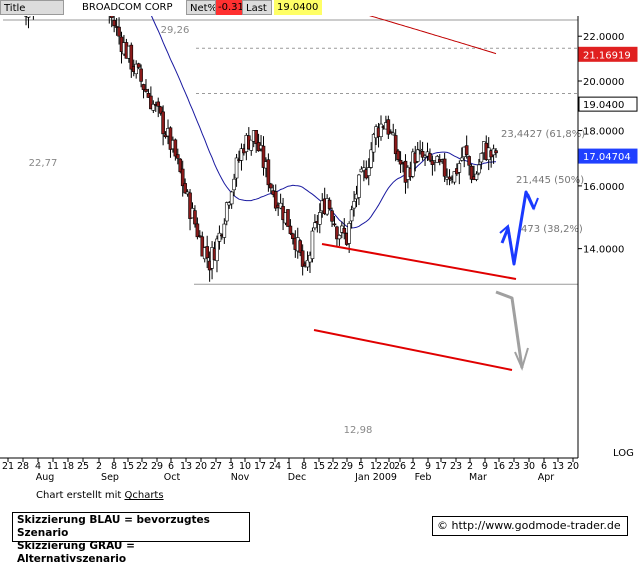 Image resolution: width=638 pixels, height=566 pixels. I want to click on scenario-blue-arrowhead-start, so click(505, 234).